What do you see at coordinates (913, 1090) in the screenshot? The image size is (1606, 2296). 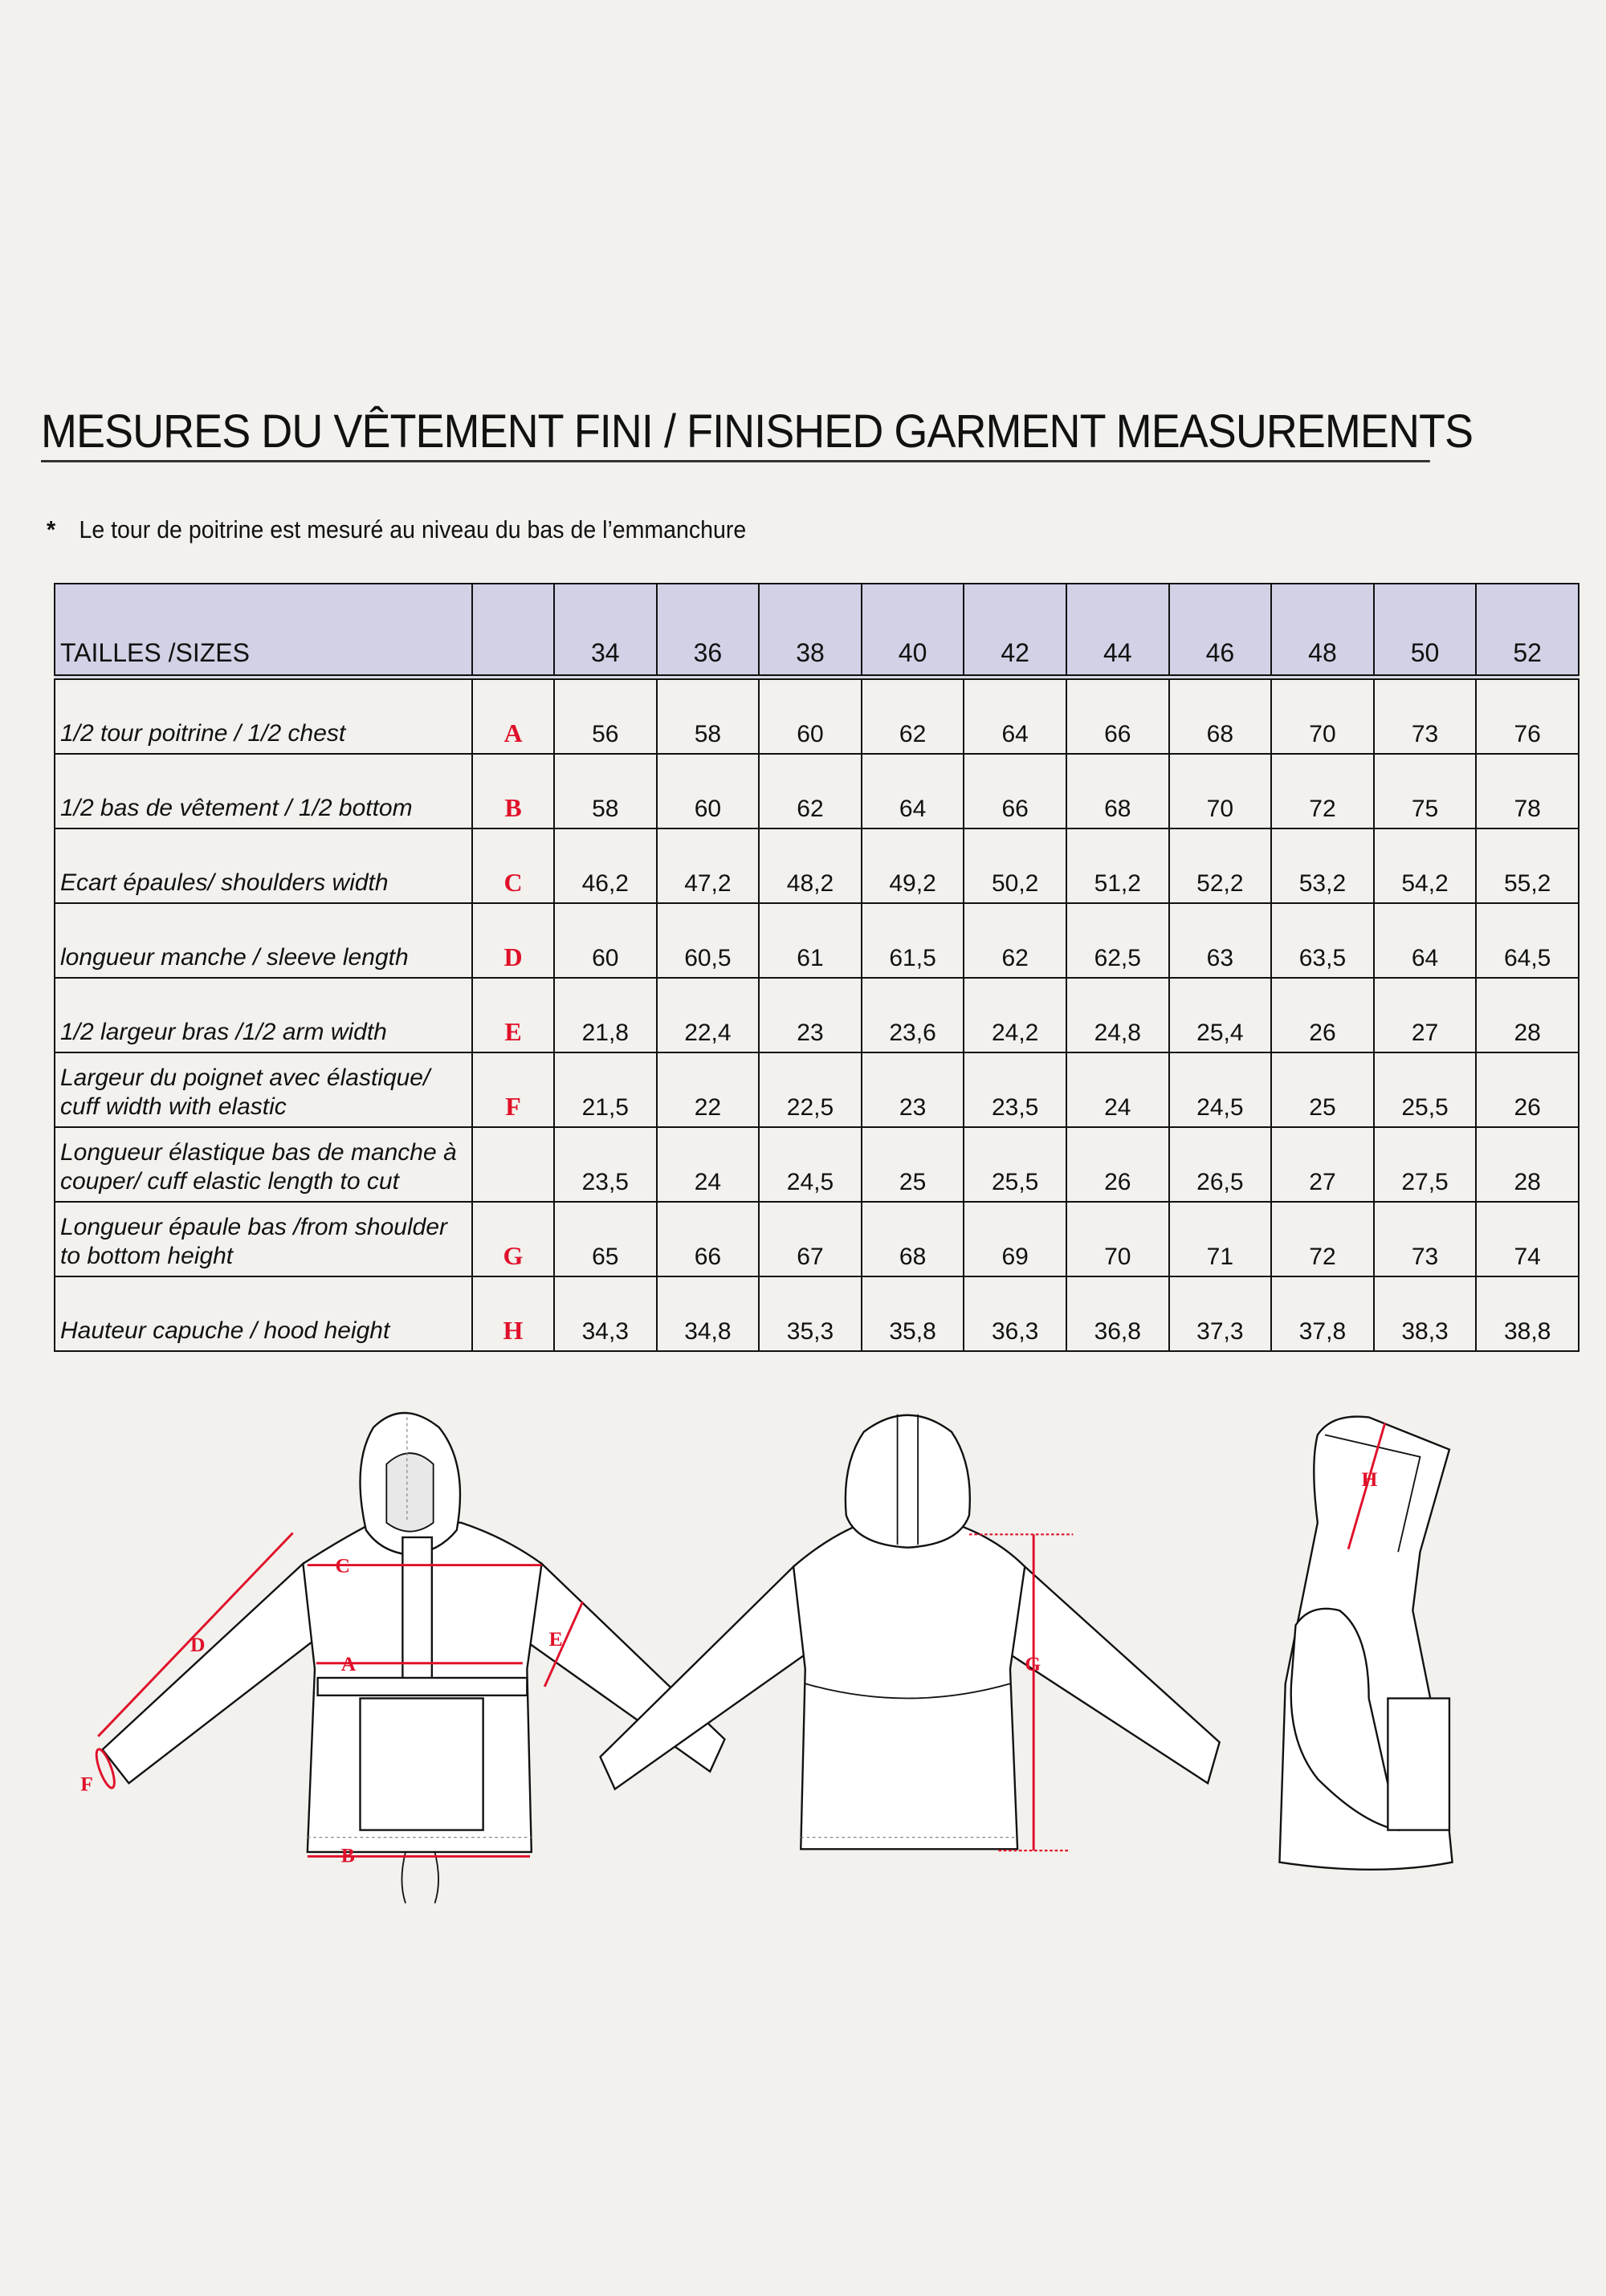 I see `row-value: 23` at bounding box center [913, 1090].